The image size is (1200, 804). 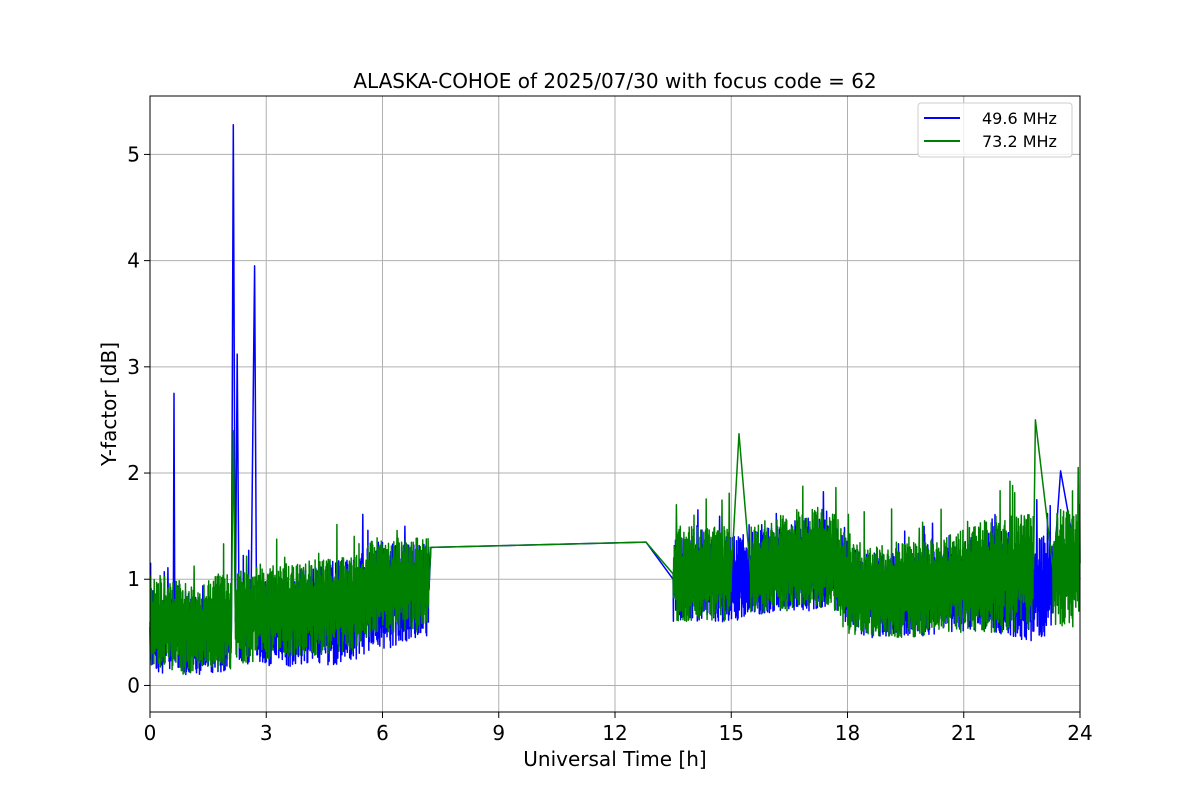 I want to click on y-axis-label: Y-factor [dB], so click(x=109, y=404).